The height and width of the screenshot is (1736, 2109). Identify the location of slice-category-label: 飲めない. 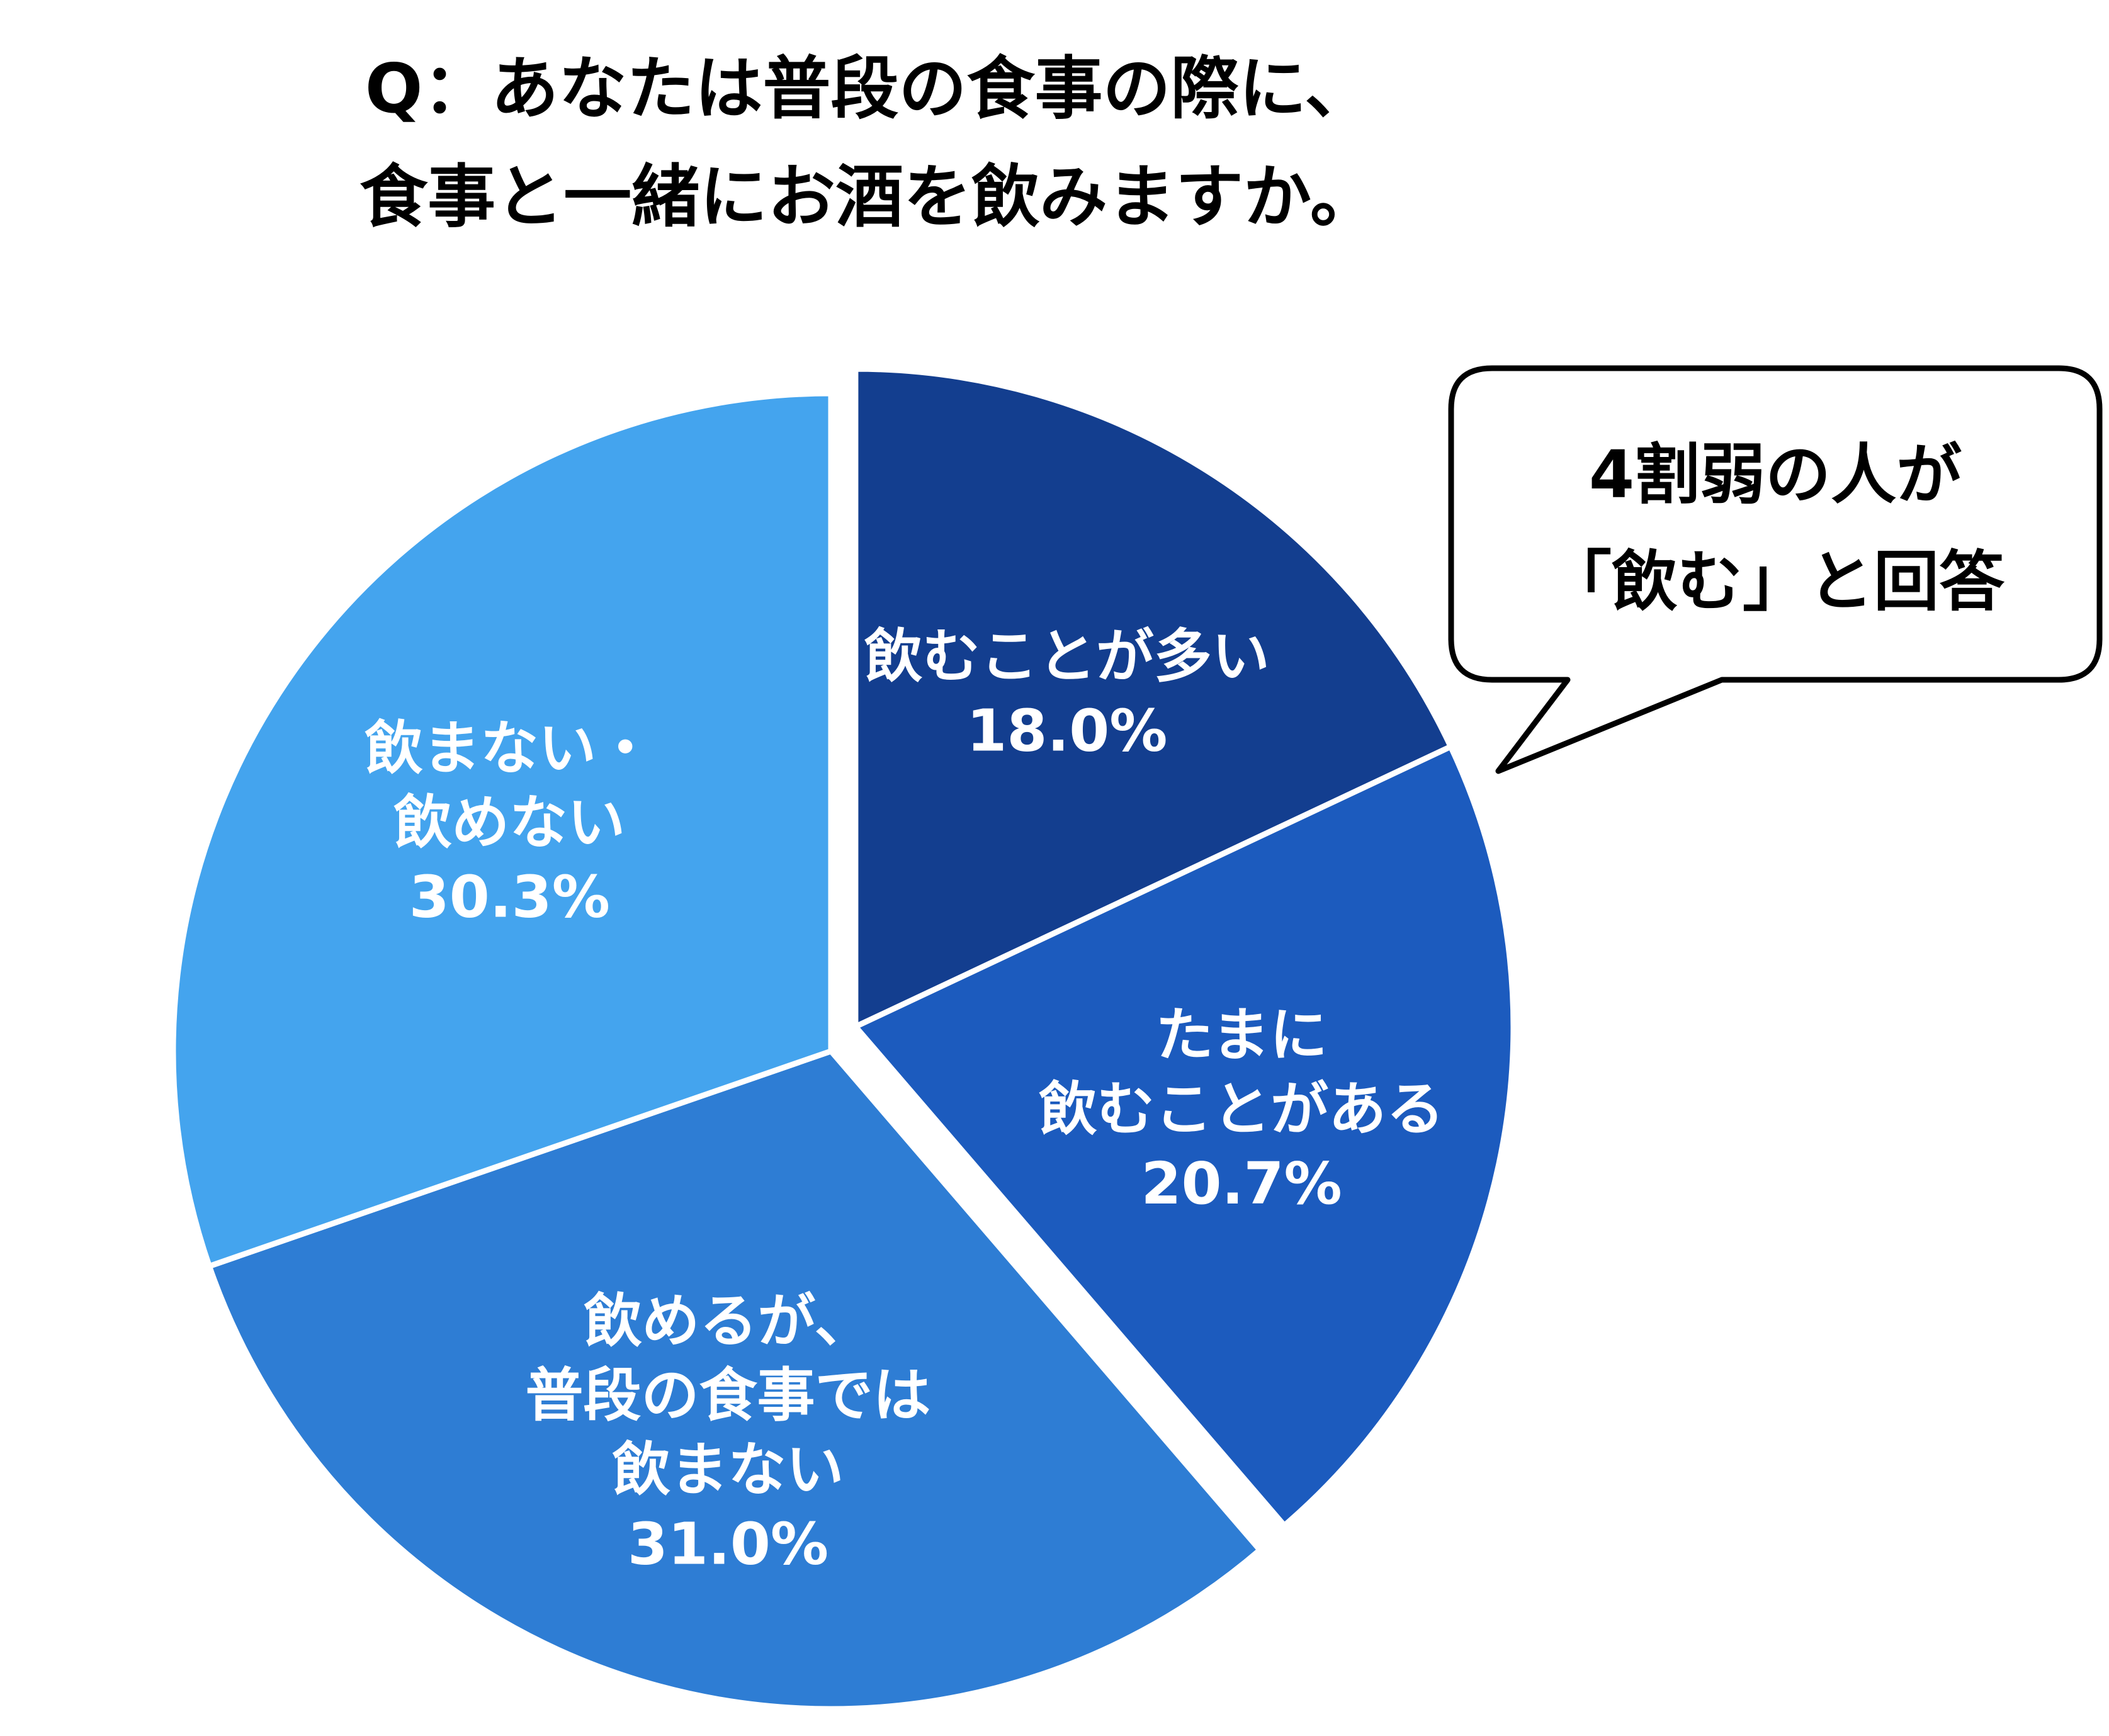
(509, 822).